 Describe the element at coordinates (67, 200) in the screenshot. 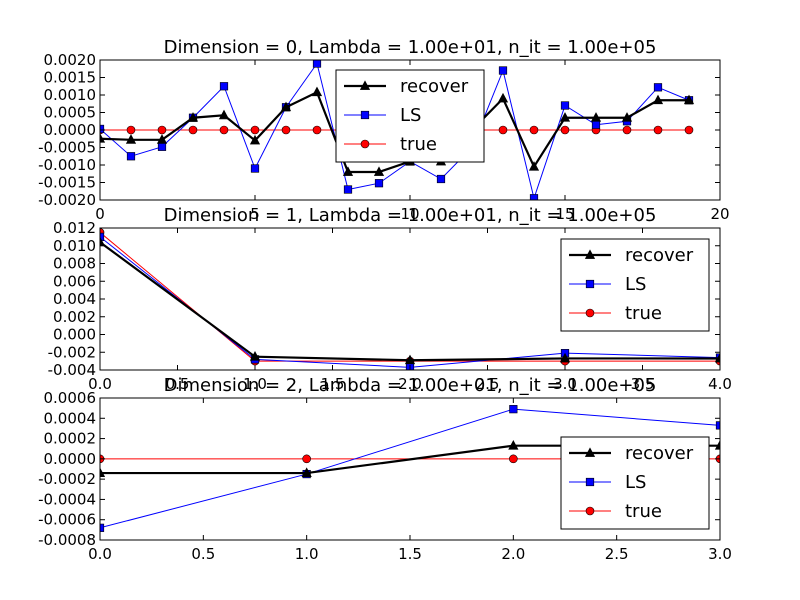

I see `y-tick-label: -0.0020` at that location.